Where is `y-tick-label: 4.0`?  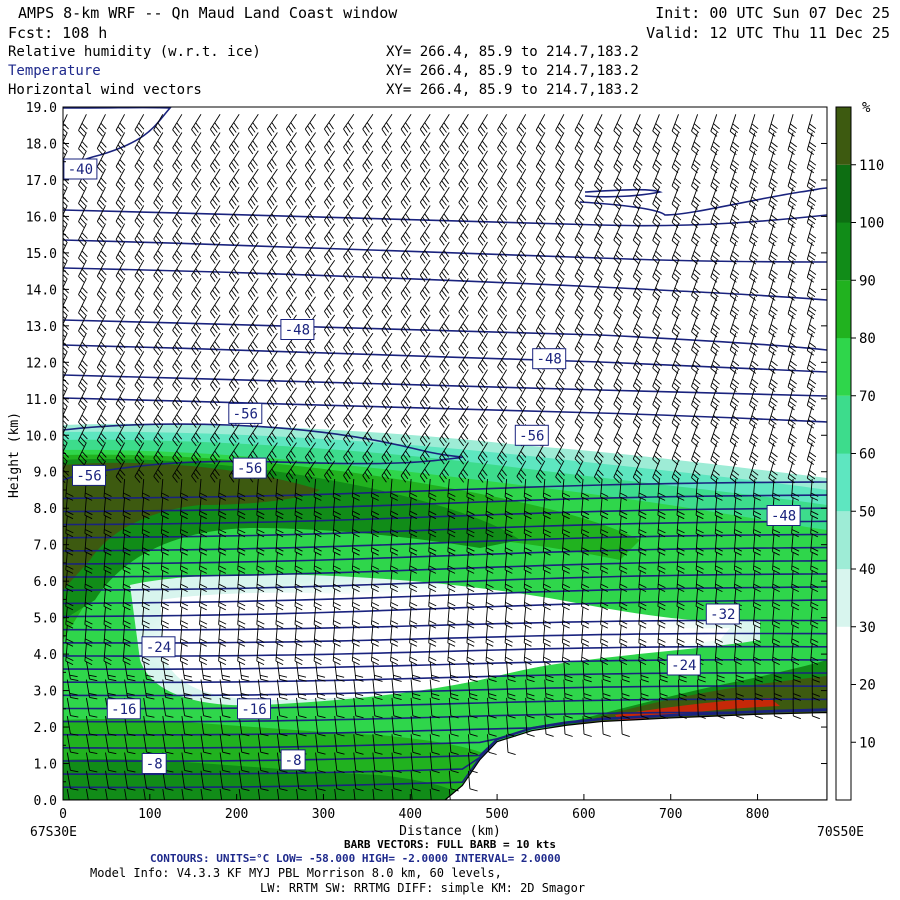
y-tick-label: 4.0 is located at coordinates (45, 655).